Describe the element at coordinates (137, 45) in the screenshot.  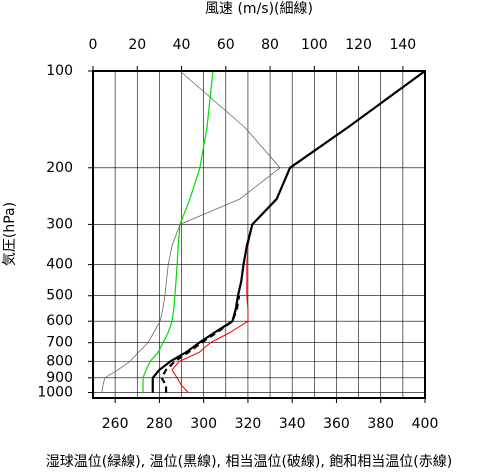
I see `x2-tick-label: 20` at that location.